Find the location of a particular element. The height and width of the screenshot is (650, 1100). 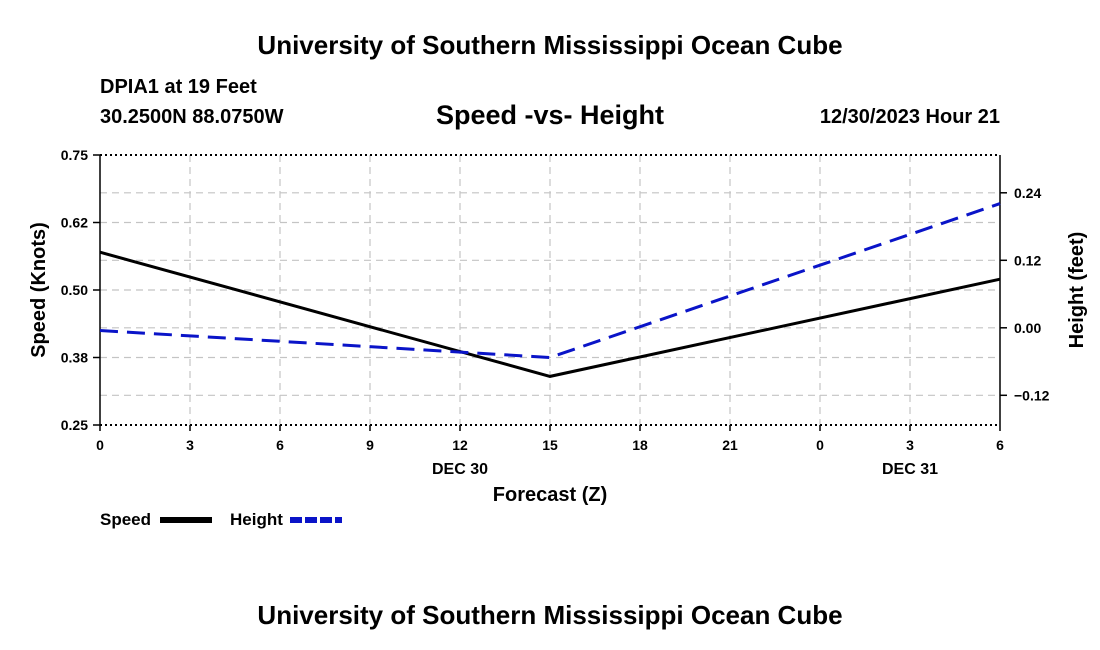

x-axis-tick-label: 18 is located at coordinates (640, 445).